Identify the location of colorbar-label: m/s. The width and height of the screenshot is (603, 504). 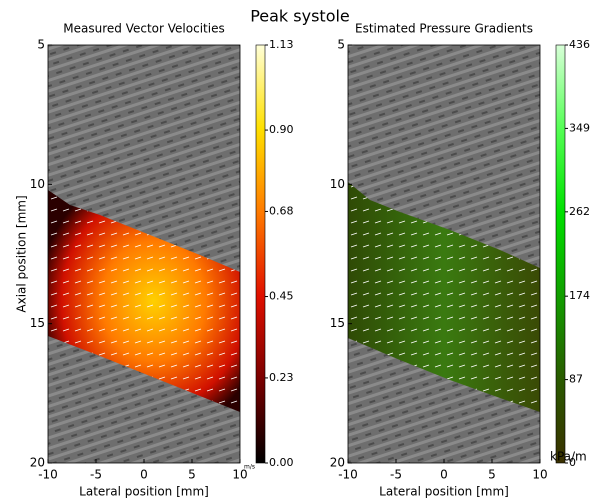
(249, 467).